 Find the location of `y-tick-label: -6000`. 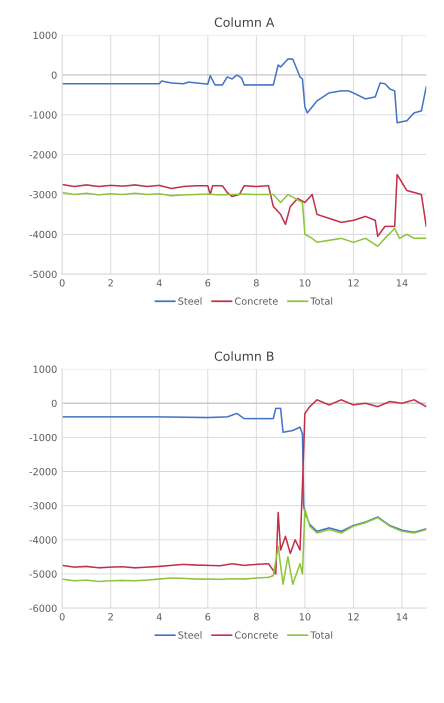

y-tick-label: -6000 is located at coordinates (43, 608).